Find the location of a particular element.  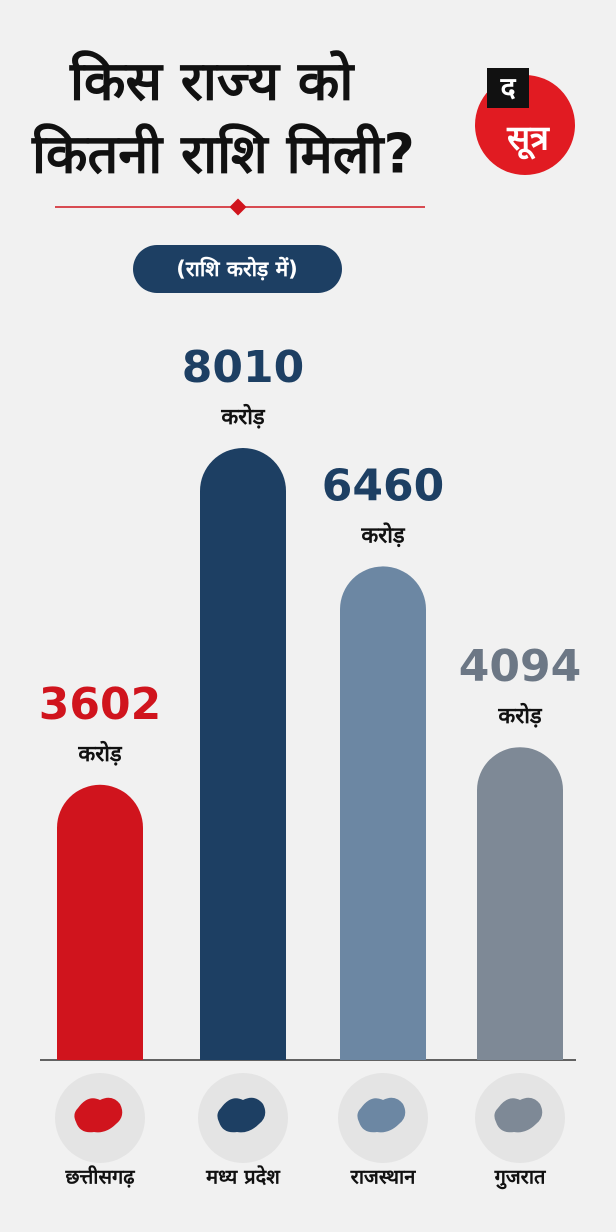

subtitle: (राशि करोड़ में) is located at coordinates (237, 268).